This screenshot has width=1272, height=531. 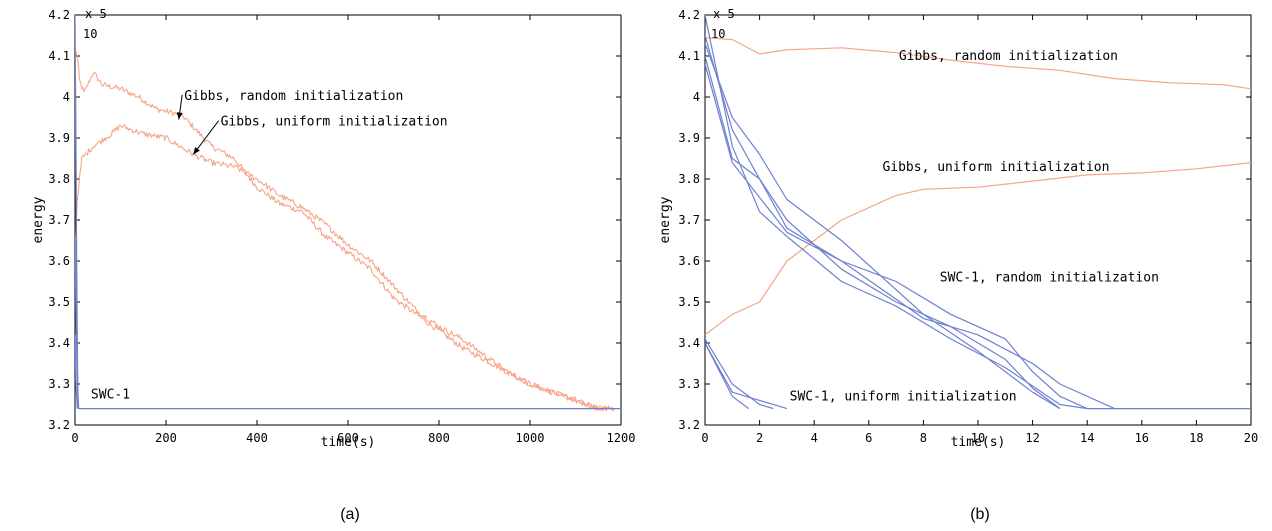 I want to click on x-tick-label: 14, so click(x=1087, y=438).